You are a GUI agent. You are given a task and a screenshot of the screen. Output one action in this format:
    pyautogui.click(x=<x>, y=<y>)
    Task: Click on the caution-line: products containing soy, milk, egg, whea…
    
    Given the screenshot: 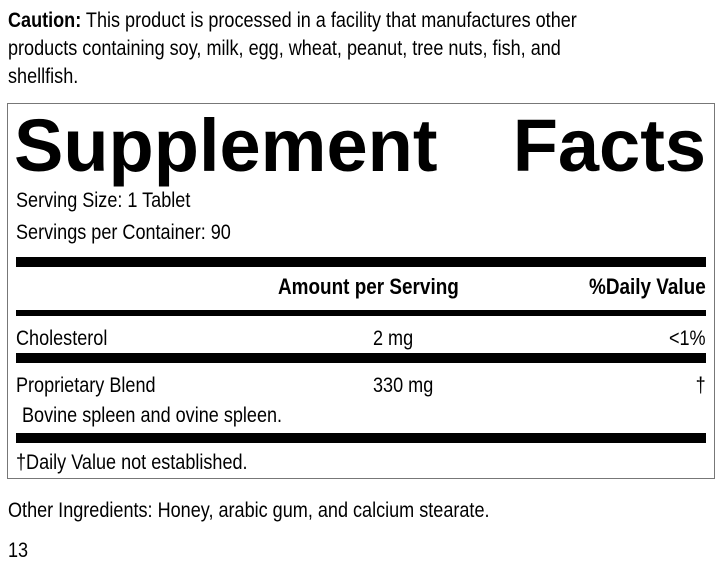 What is the action you would take?
    pyautogui.click(x=284, y=48)
    